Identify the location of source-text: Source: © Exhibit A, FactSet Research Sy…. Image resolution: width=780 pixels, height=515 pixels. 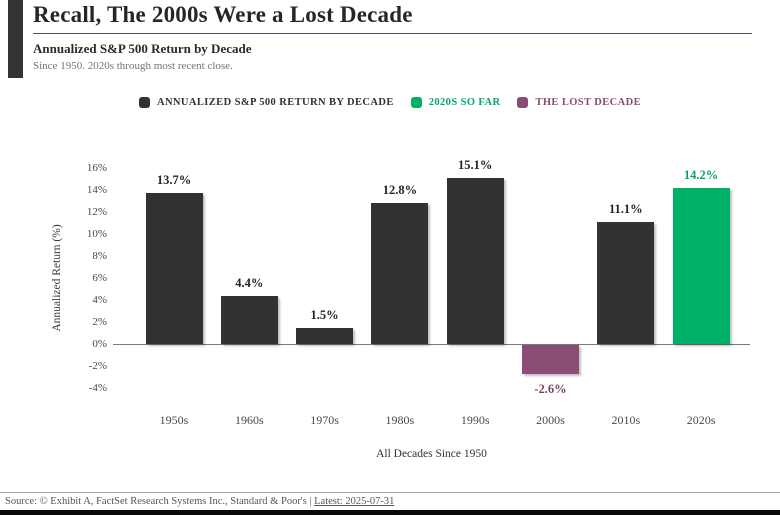
(160, 501).